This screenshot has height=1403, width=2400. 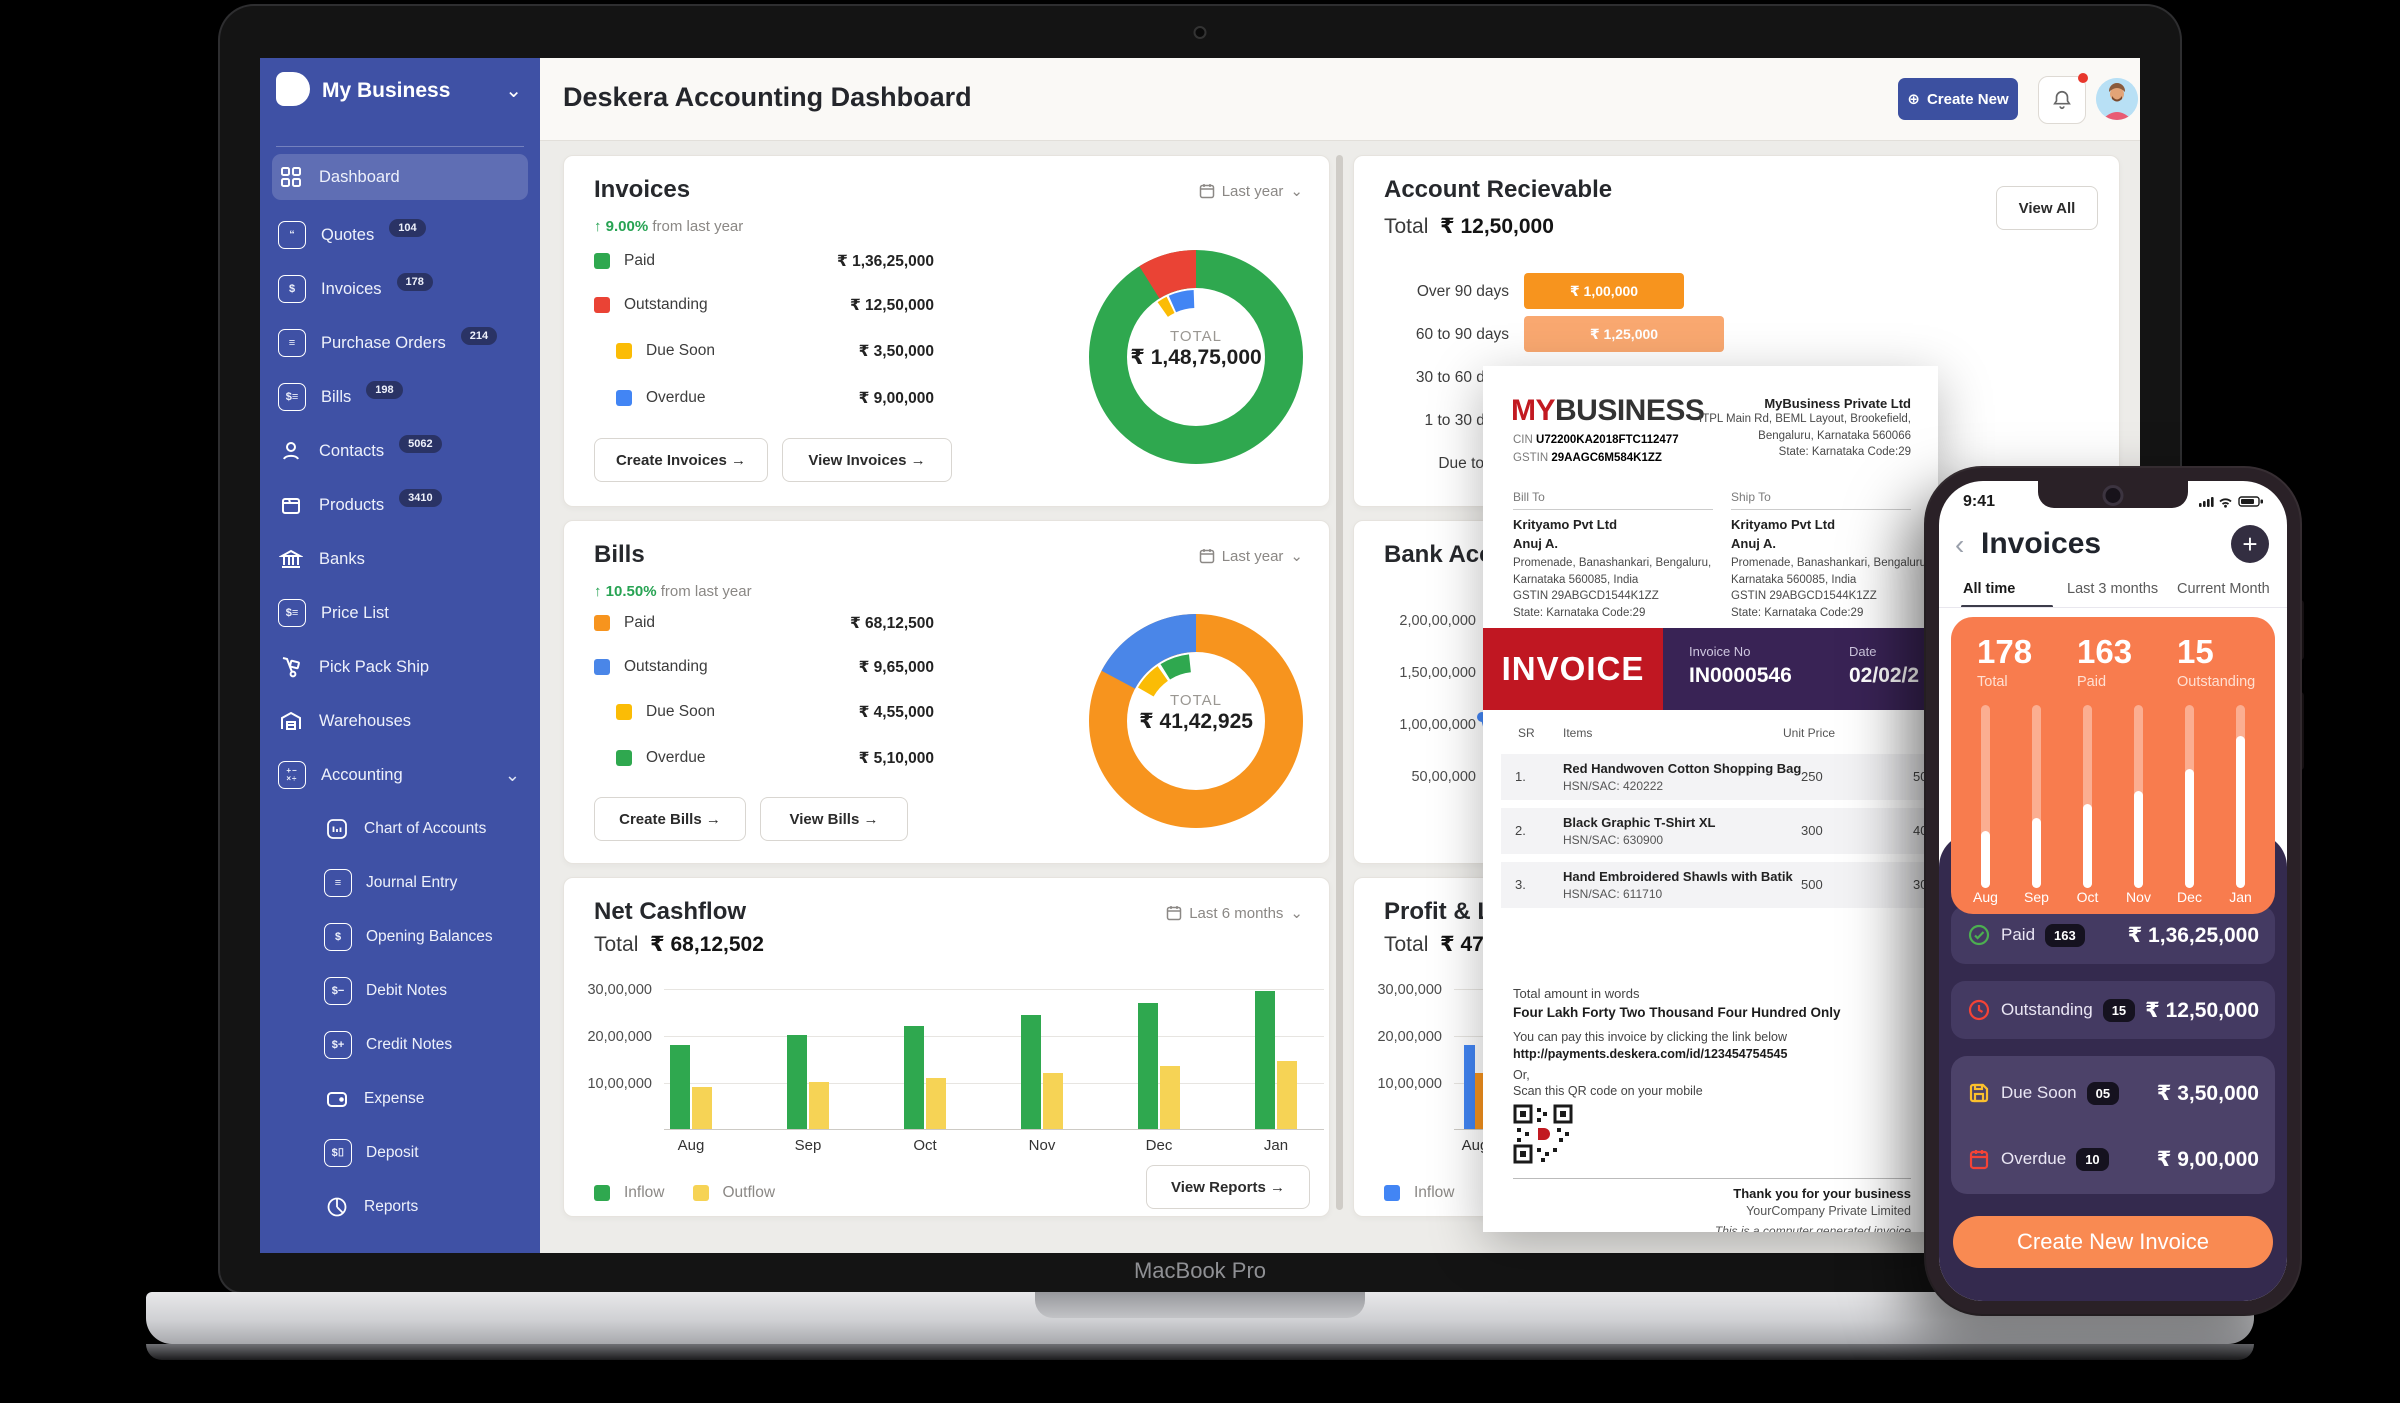 I want to click on sidebar-item-warehouses: Warehouses, so click(x=400, y=721).